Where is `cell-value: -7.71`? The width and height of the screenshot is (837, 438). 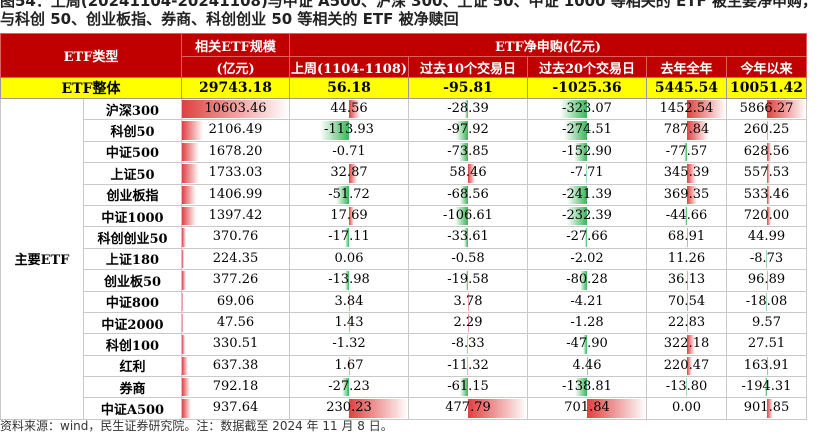
cell-value: -7.71 is located at coordinates (587, 173).